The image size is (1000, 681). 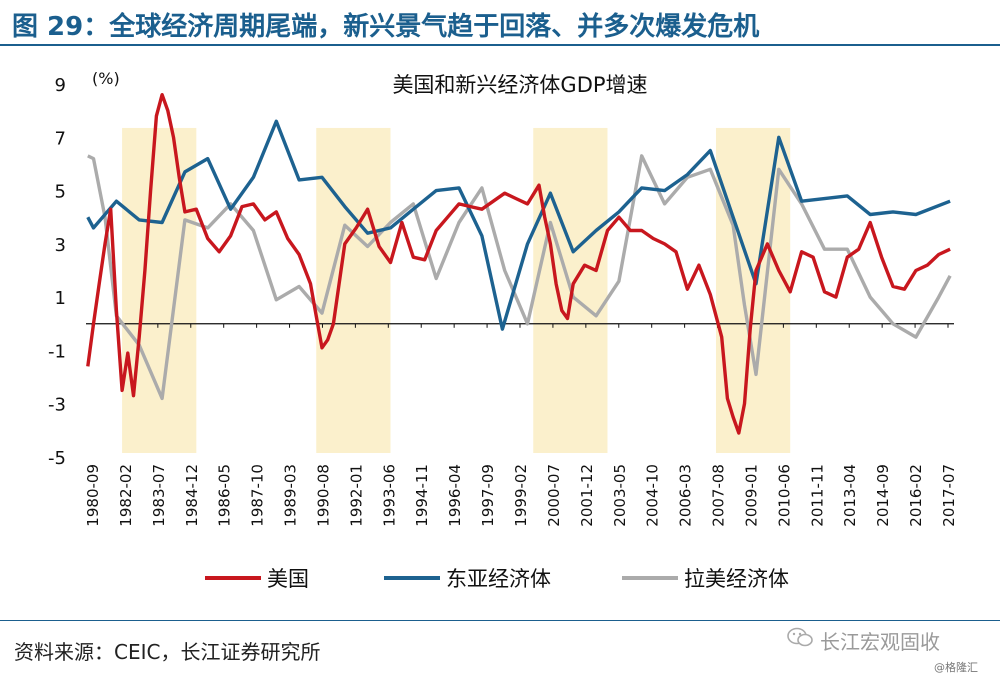 What do you see at coordinates (956, 667) in the screenshot?
I see `watermark-sub: @格隆汇` at bounding box center [956, 667].